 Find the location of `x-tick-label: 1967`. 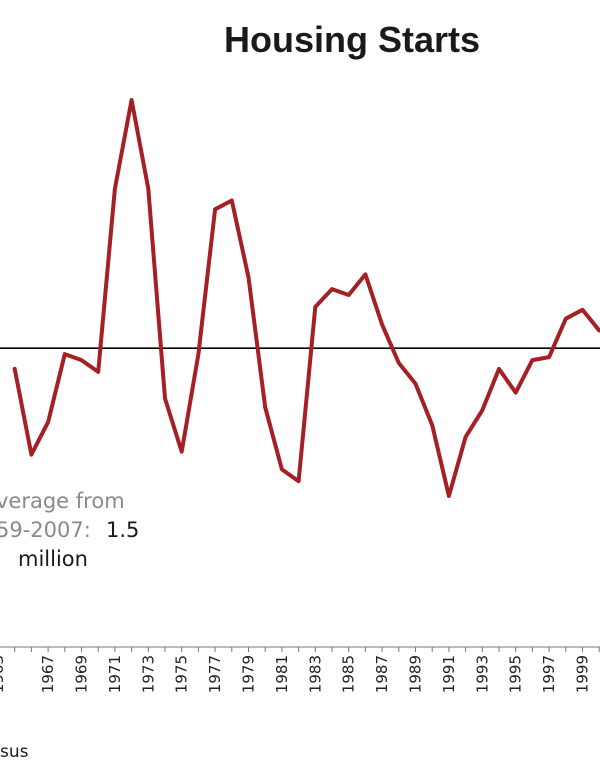

x-tick-label: 1967 is located at coordinates (48, 674).